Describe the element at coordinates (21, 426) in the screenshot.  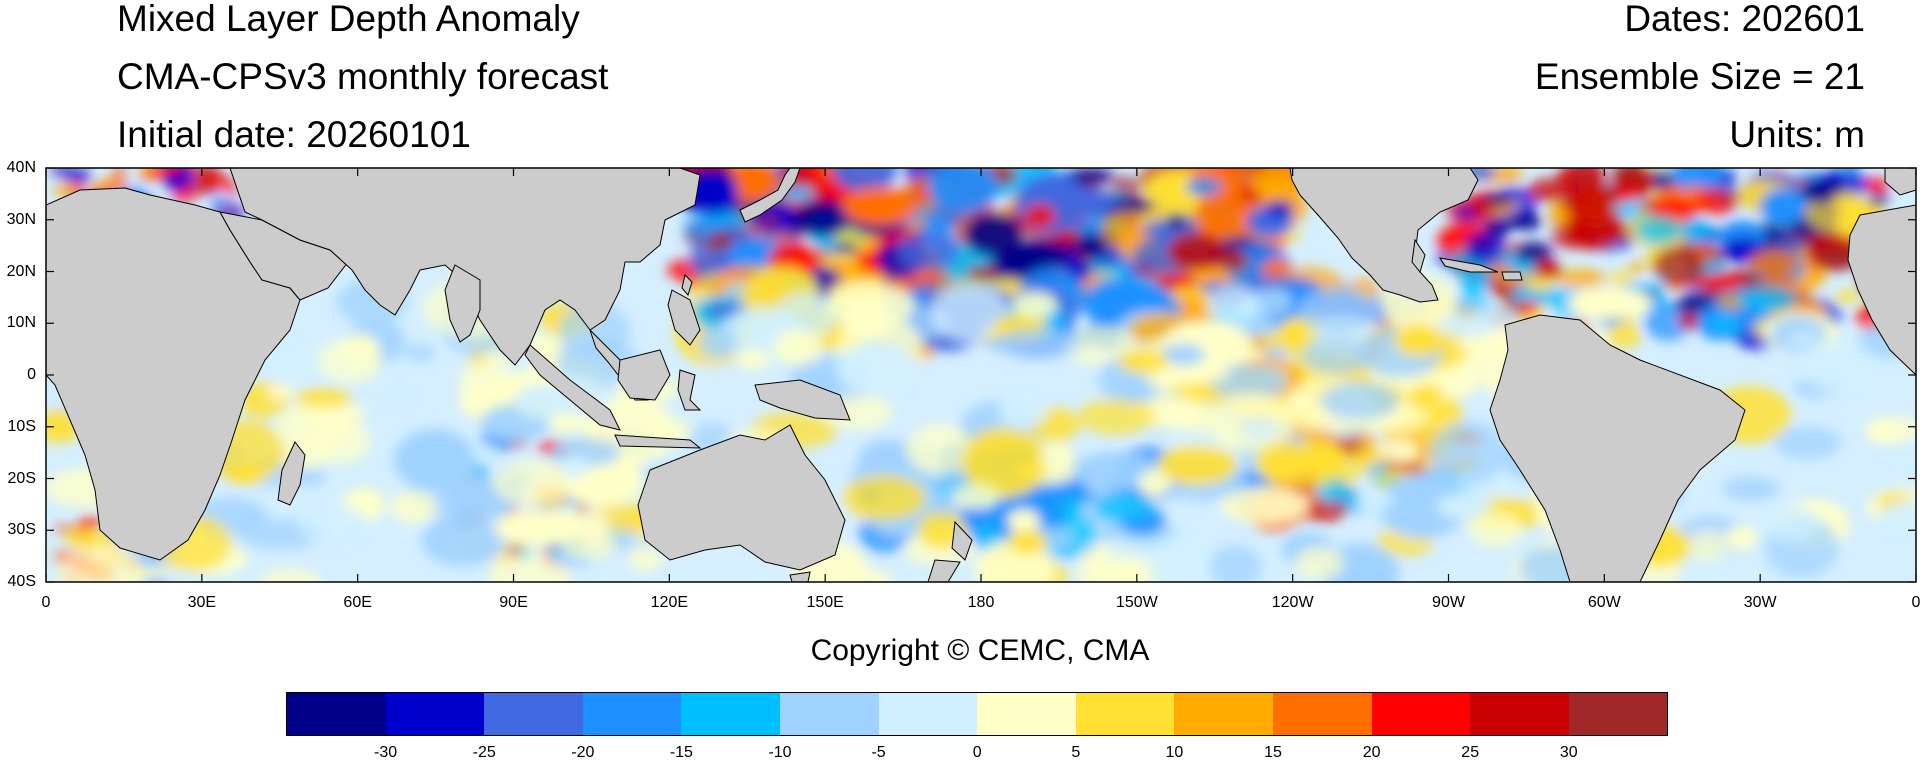
I see `lat-label: 10S` at that location.